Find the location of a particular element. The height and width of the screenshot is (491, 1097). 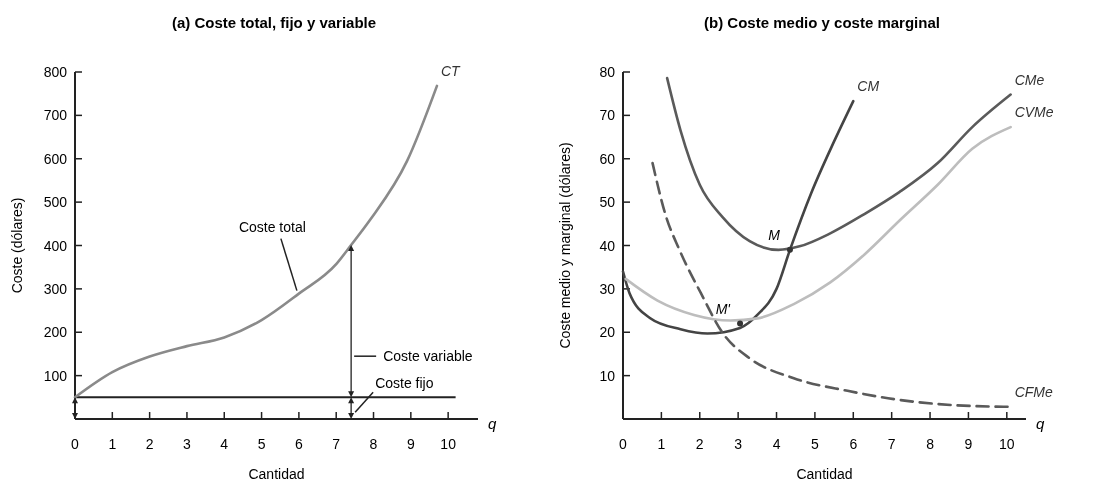

y-tick-label: 70 is located at coordinates (607, 115).